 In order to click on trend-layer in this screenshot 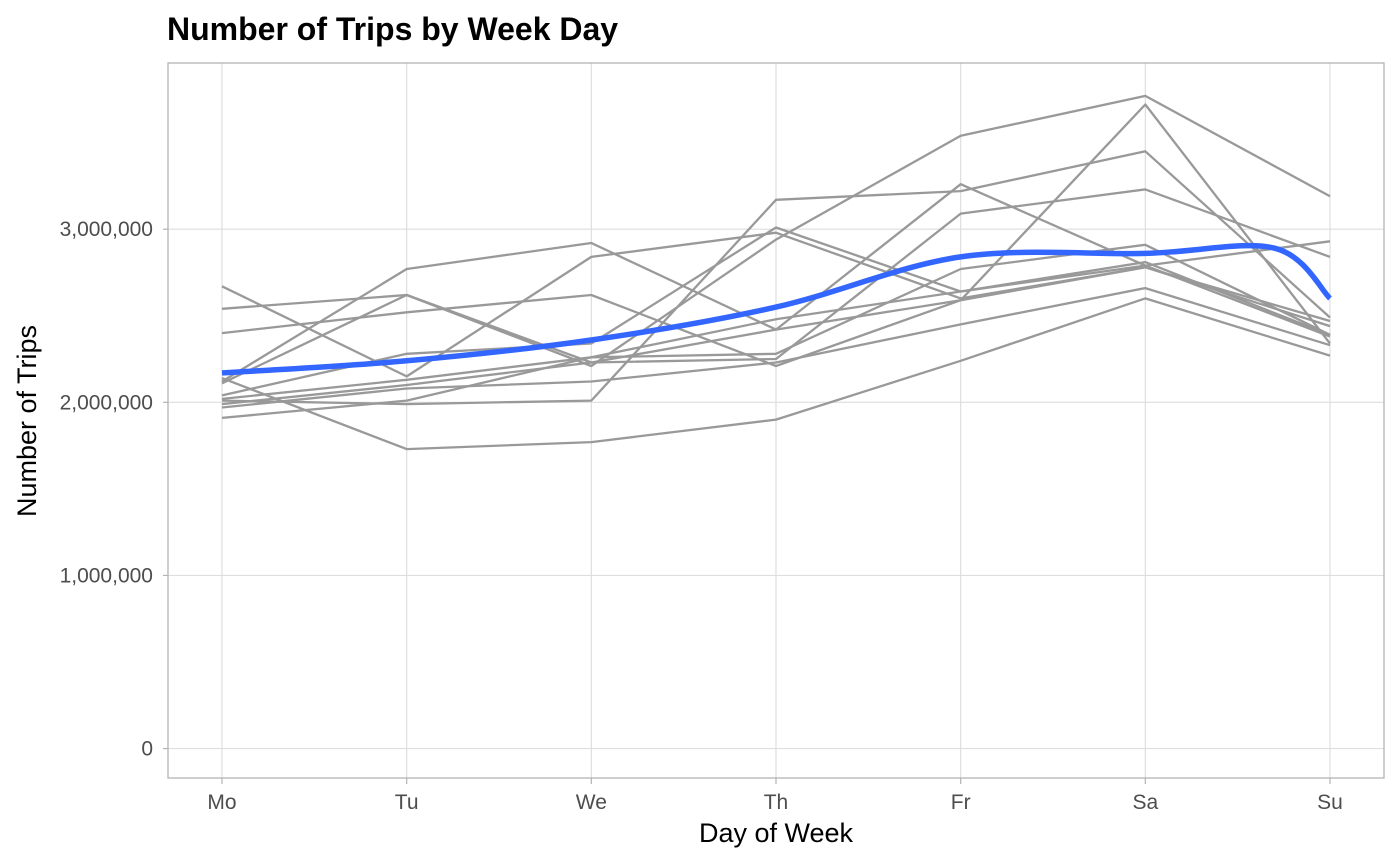, I will do `click(776, 309)`.